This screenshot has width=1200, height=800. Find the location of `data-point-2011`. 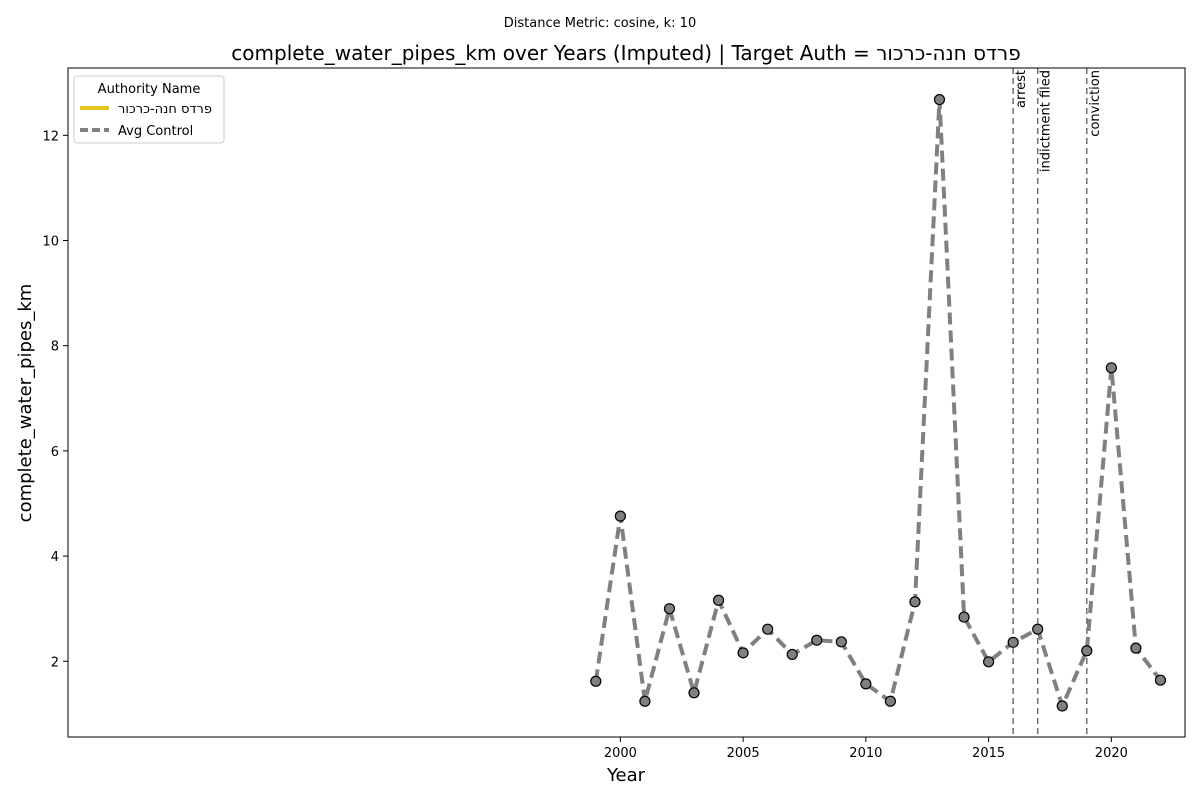

data-point-2011 is located at coordinates (890, 701).